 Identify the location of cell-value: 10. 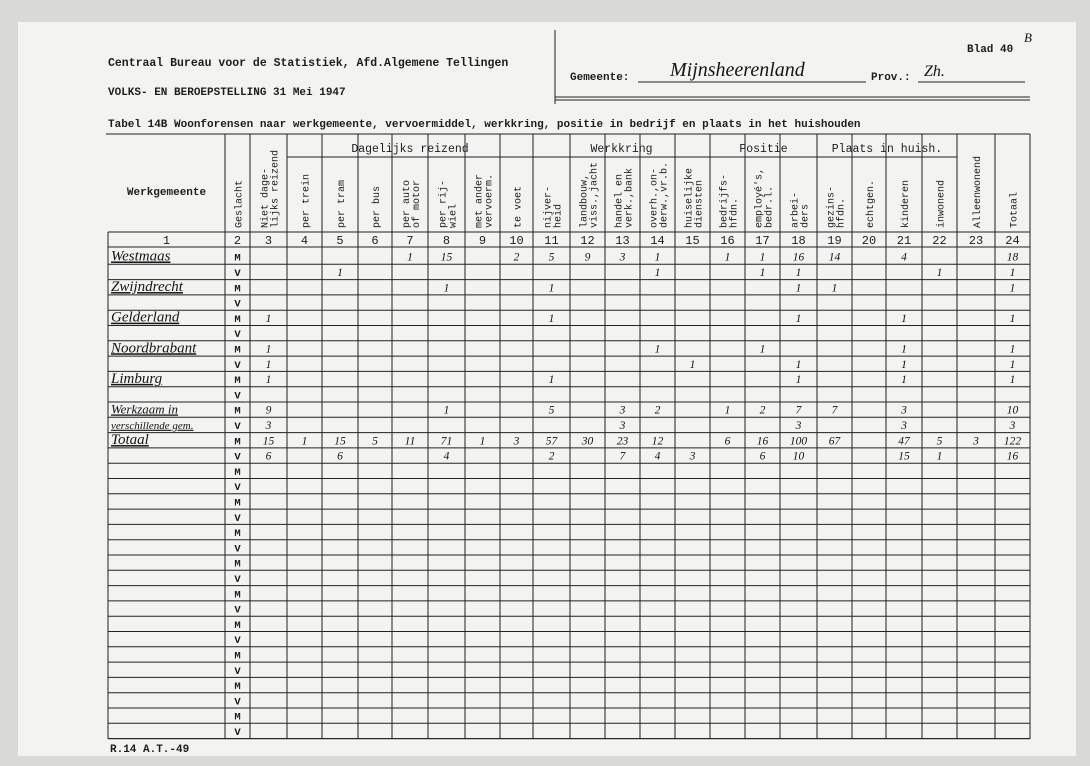
(1013, 411).